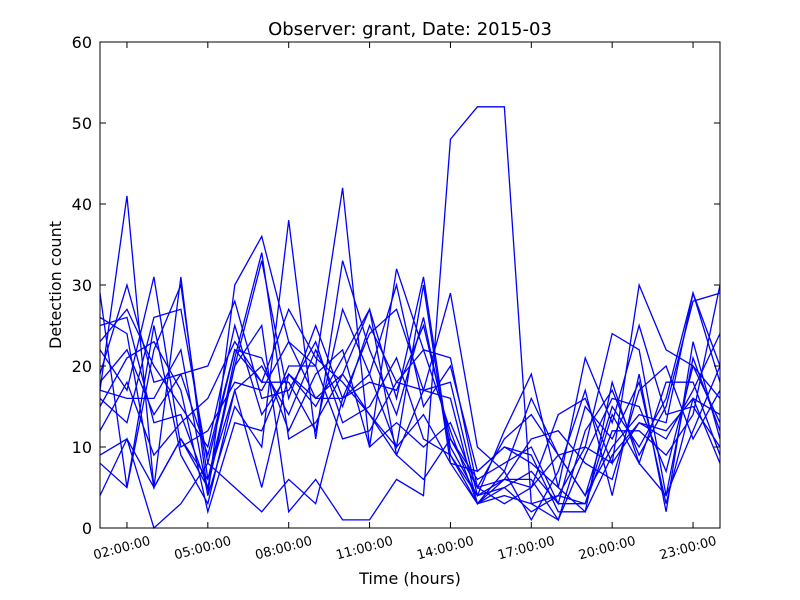  I want to click on y-tick-label: 60, so click(82, 42).